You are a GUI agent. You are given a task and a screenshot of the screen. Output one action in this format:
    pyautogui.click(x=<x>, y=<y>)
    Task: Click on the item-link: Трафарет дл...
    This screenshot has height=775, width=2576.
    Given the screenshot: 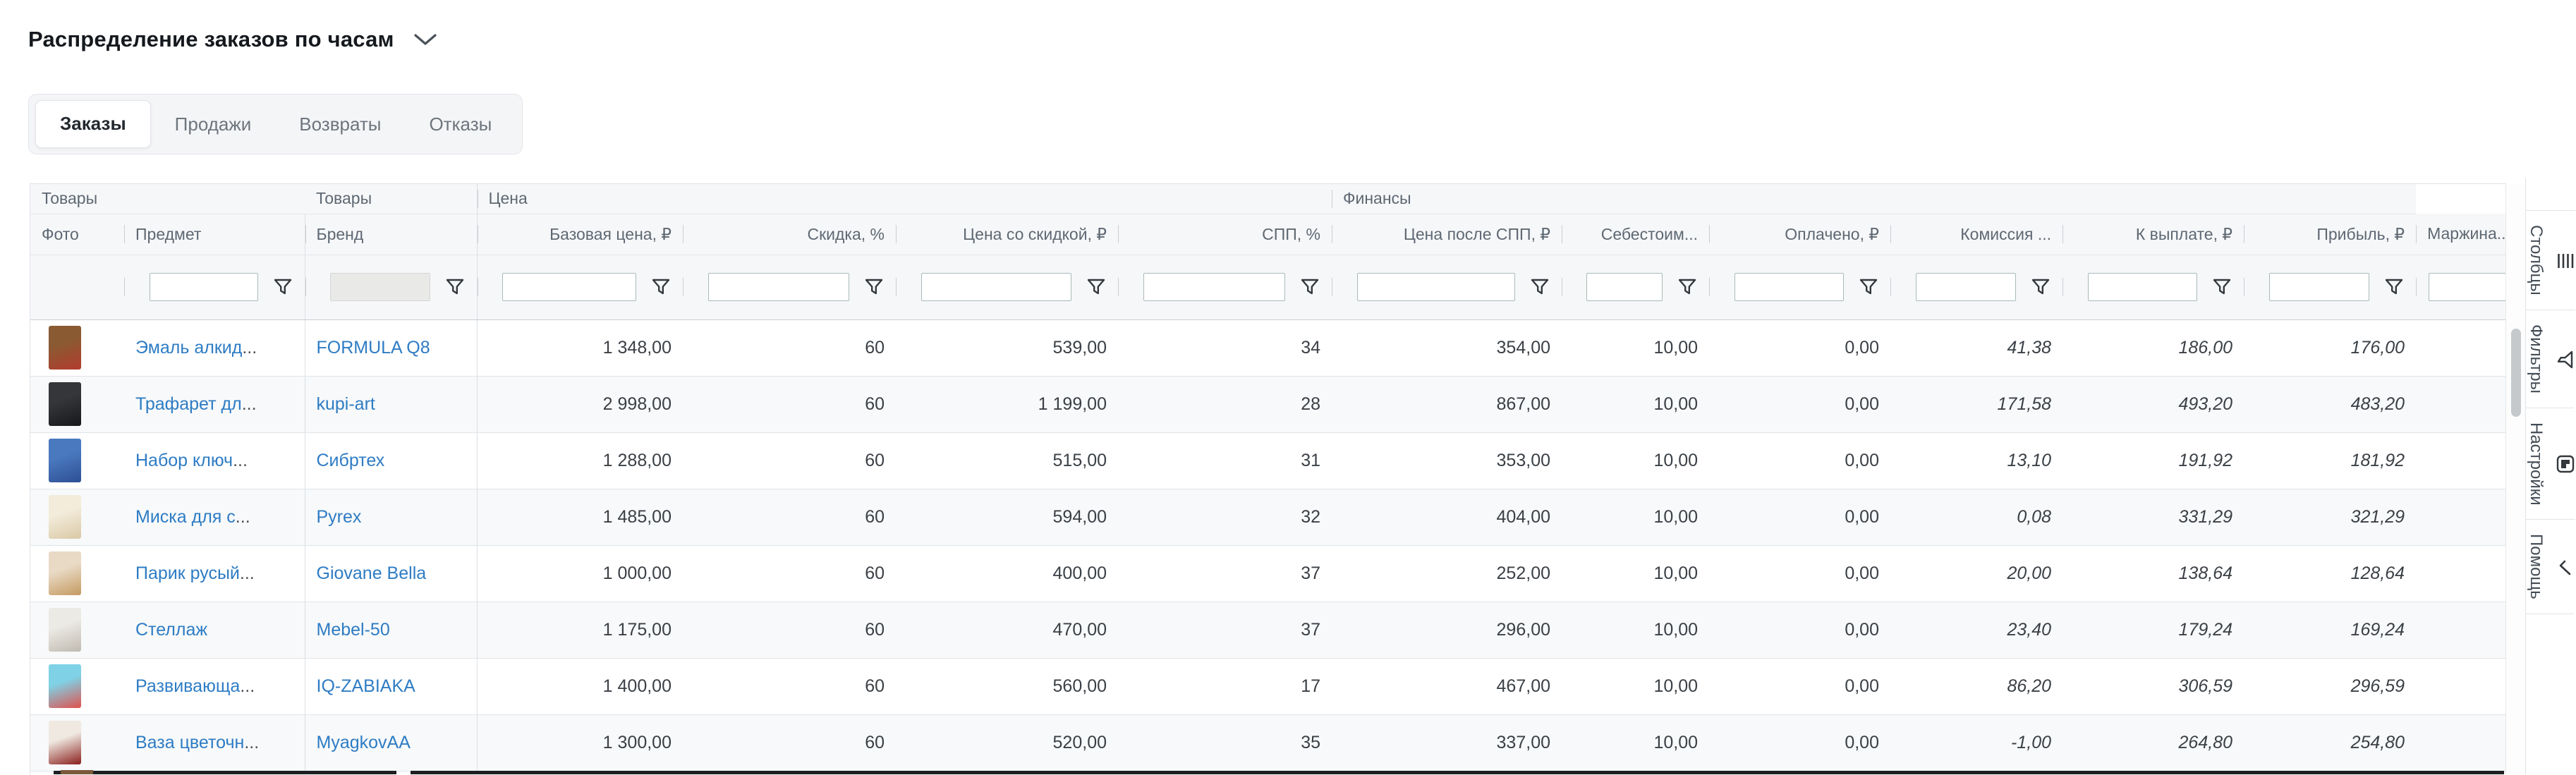 What is the action you would take?
    pyautogui.click(x=196, y=403)
    